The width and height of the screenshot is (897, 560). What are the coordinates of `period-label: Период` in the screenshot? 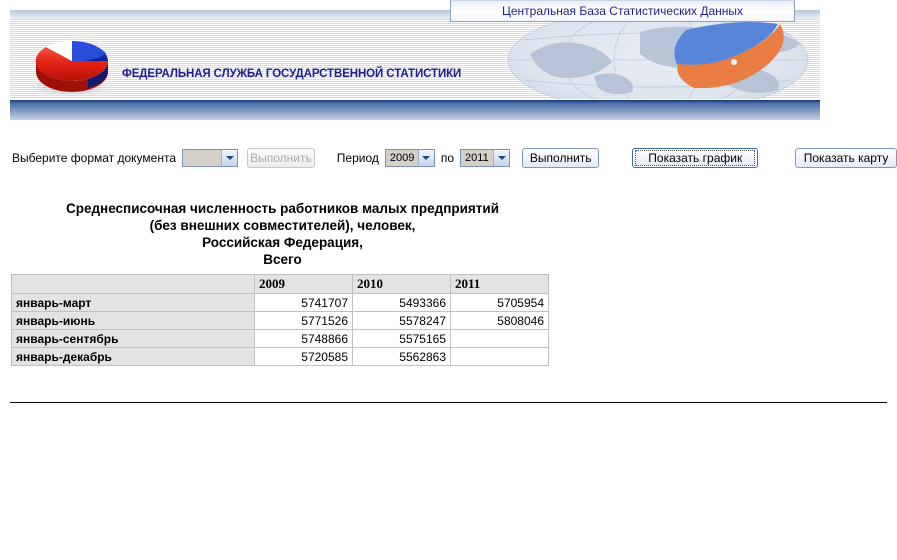 It's located at (357, 158).